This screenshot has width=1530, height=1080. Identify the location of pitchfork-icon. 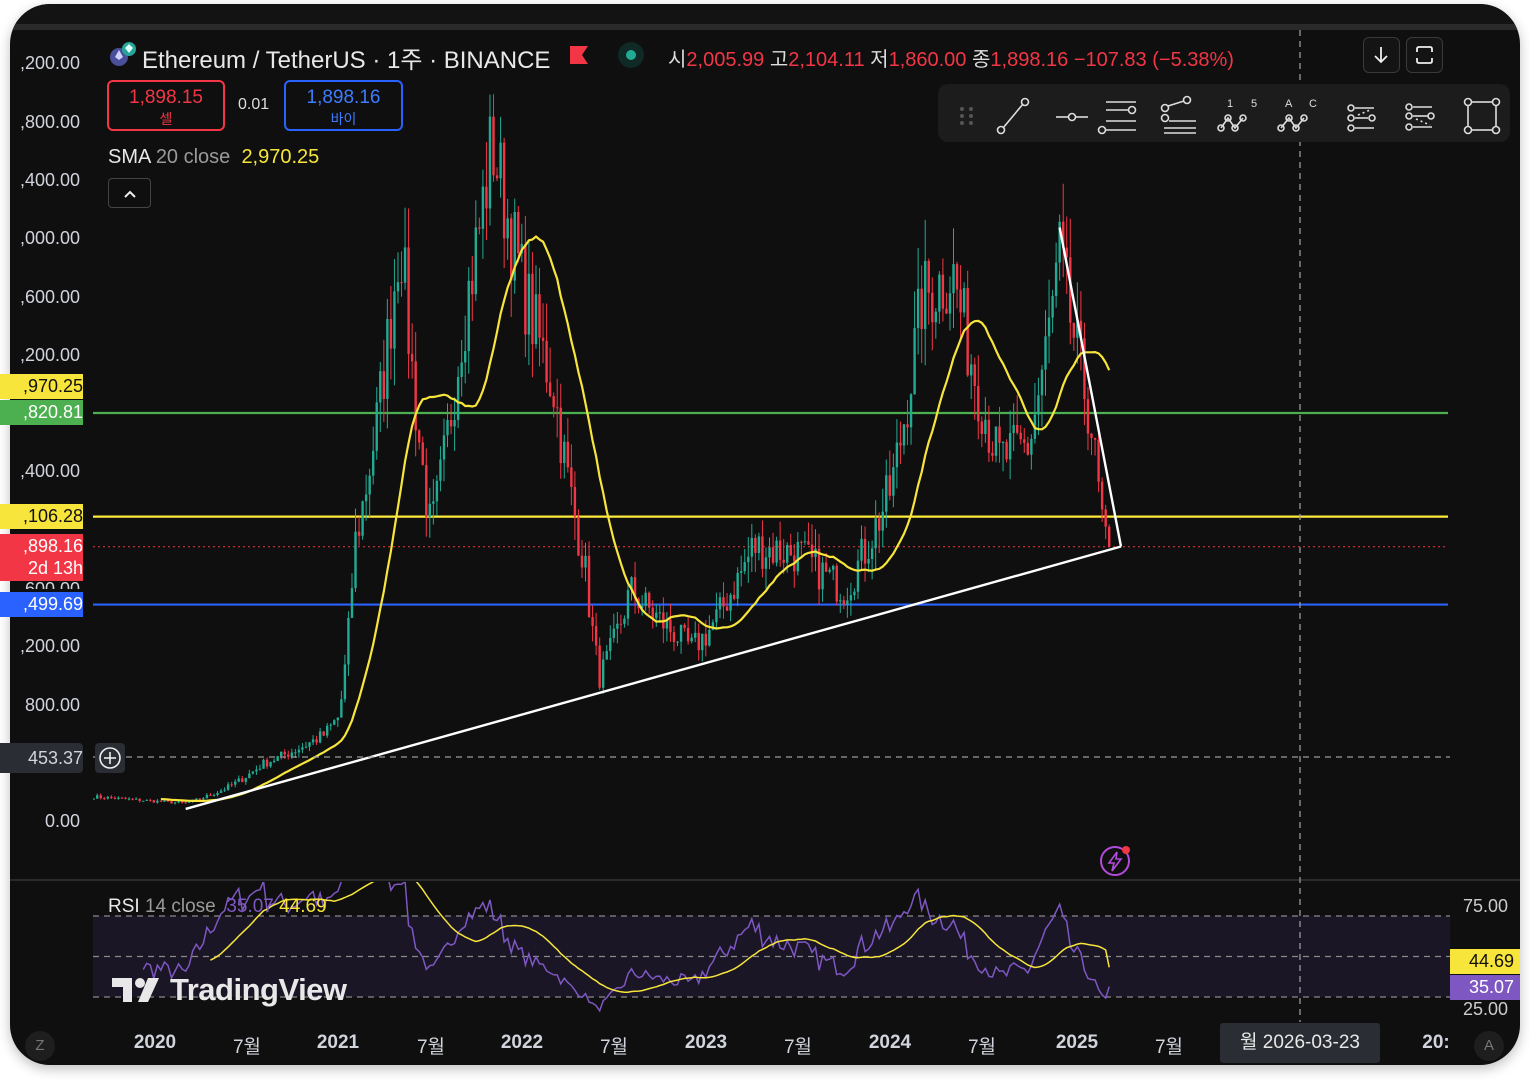
(1117, 118).